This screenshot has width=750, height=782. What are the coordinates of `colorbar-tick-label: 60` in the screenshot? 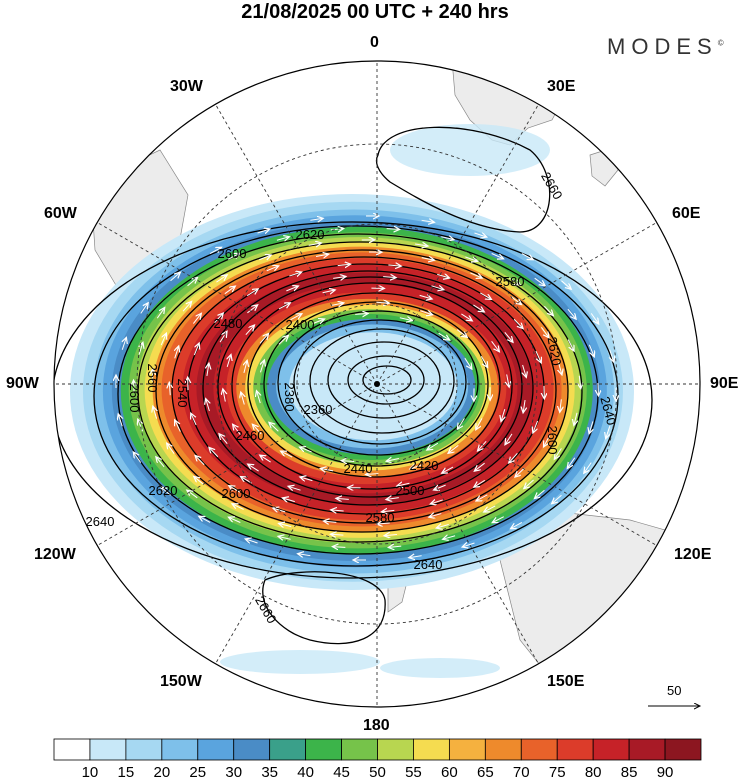 It's located at (449, 772).